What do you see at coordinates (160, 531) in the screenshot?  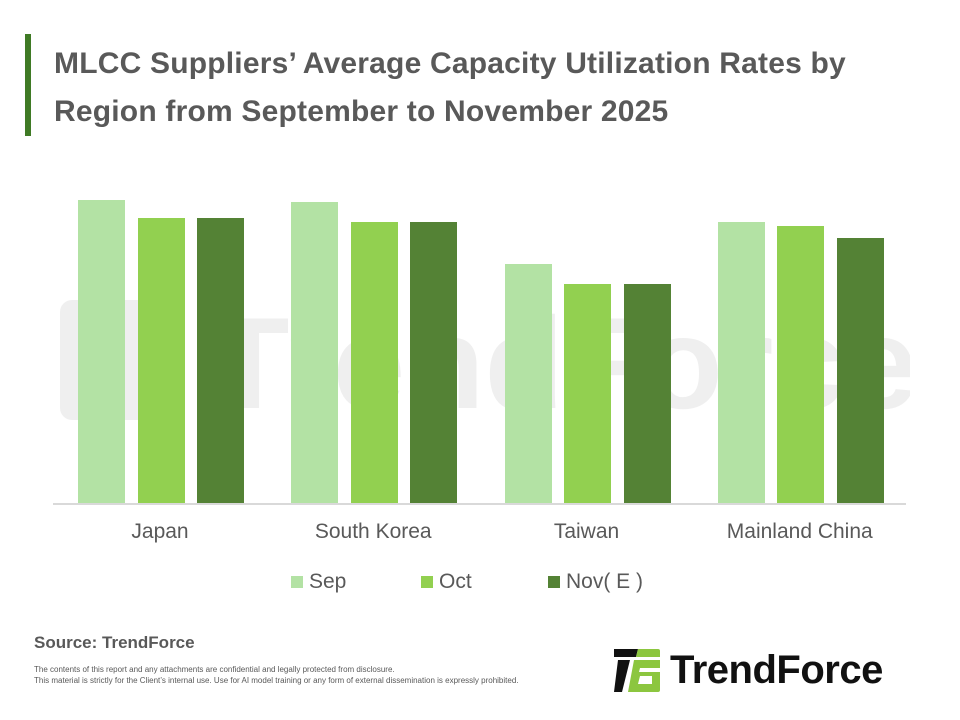 I see `x-axis-label: Japan` at bounding box center [160, 531].